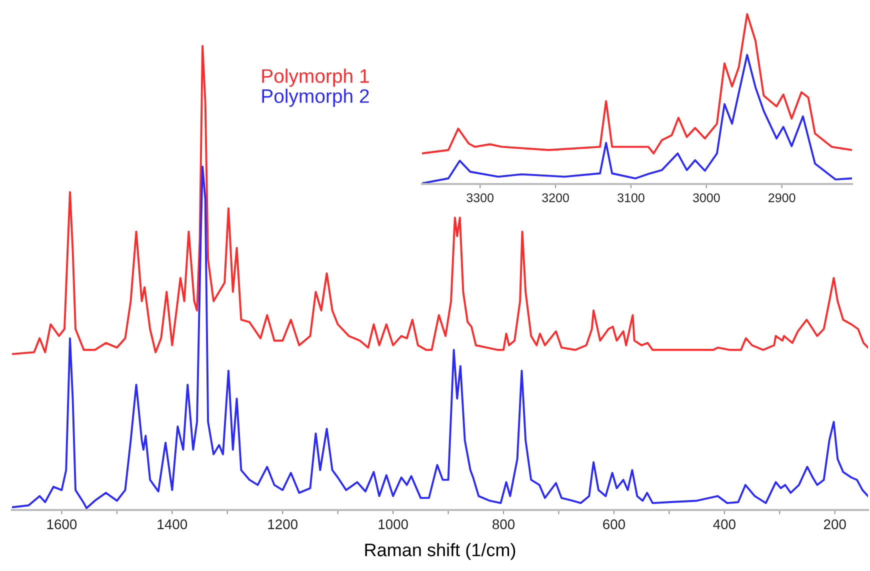 The height and width of the screenshot is (571, 870). I want to click on x-tick-label: 400, so click(724, 524).